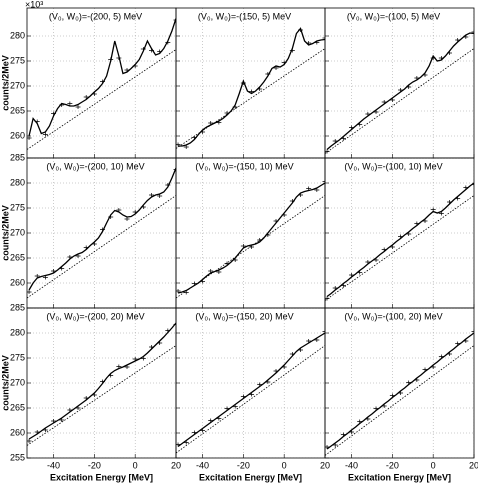  I want to click on y-tick-label: 285, so click(17, 307).